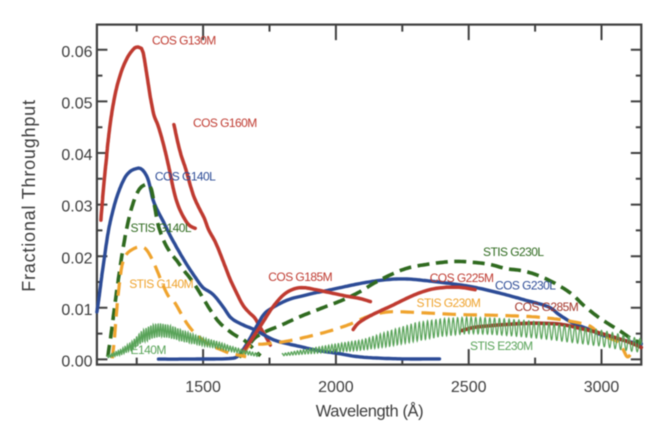 The width and height of the screenshot is (649, 433). I want to click on svg-text: COS G160M, so click(225, 123).